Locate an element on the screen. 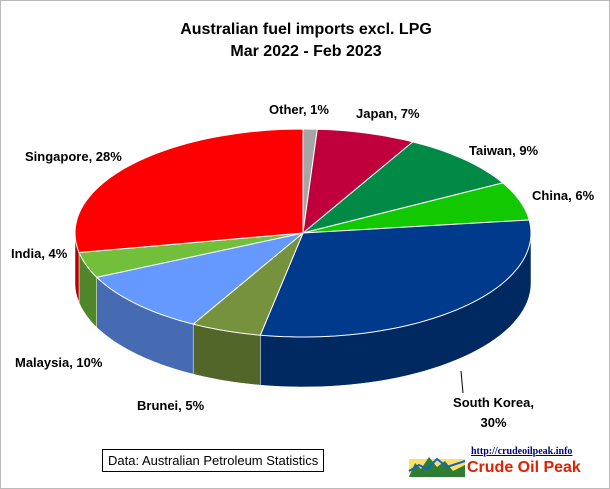 This screenshot has width=610, height=489. data-label: Japan, 7% is located at coordinates (388, 113).